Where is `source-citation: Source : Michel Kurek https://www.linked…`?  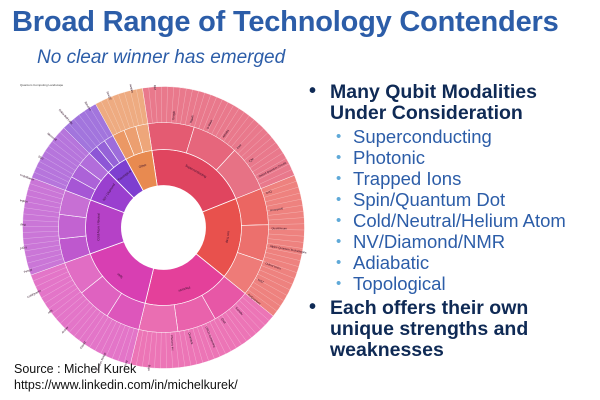 source-citation: Source : Michel Kurek https://www.linked… is located at coordinates (126, 377).